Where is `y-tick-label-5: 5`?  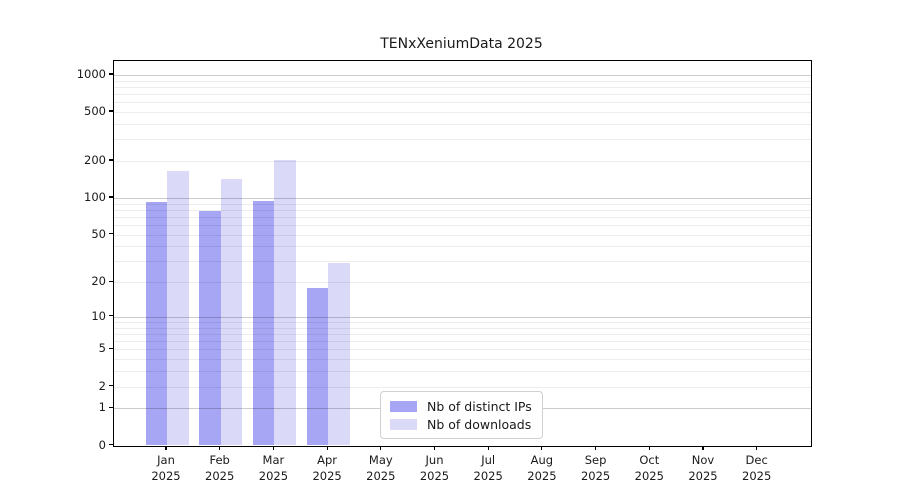 y-tick-label-5: 5 is located at coordinates (102, 348).